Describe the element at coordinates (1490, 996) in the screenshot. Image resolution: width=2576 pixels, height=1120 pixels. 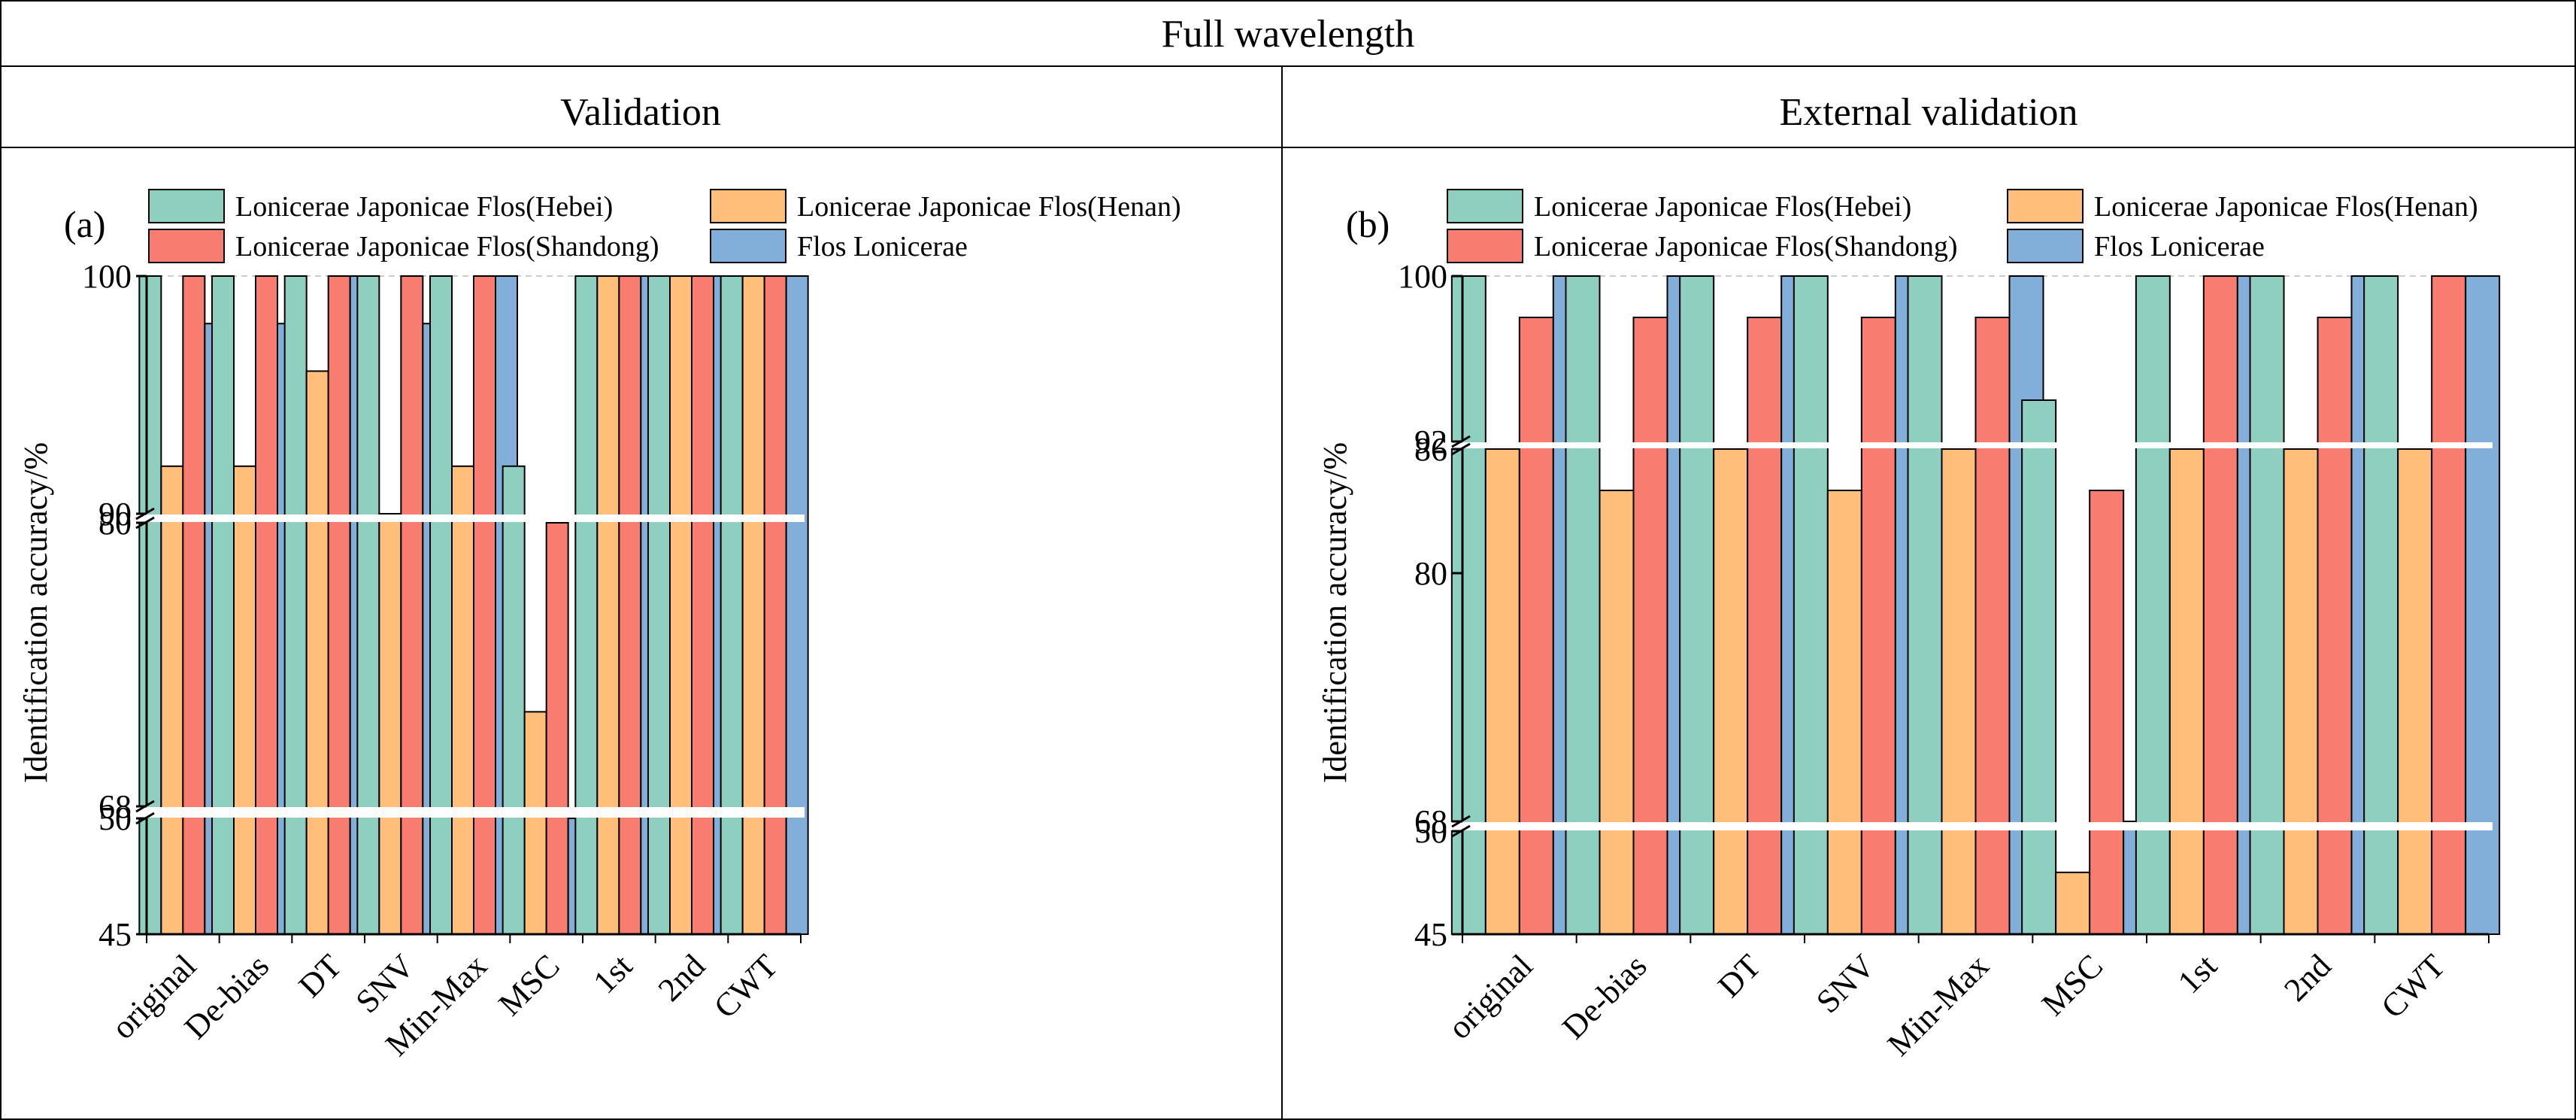
I see `x-tick-label: original` at that location.